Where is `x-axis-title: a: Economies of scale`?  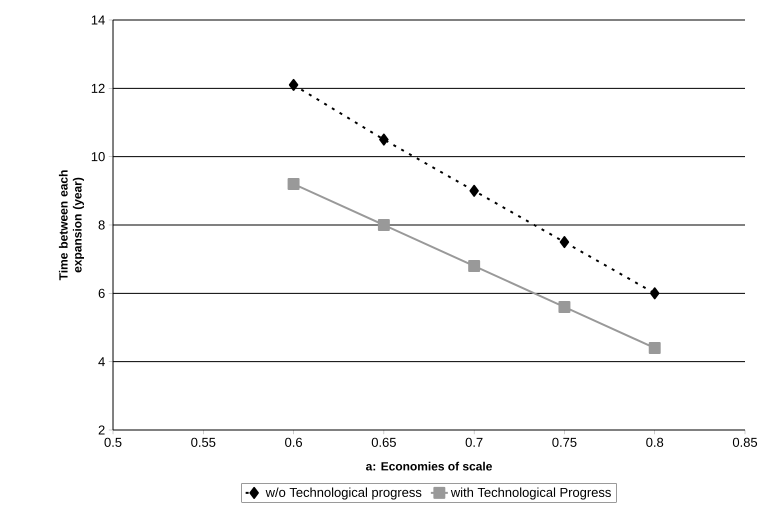 x-axis-title: a: Economies of scale is located at coordinates (429, 466).